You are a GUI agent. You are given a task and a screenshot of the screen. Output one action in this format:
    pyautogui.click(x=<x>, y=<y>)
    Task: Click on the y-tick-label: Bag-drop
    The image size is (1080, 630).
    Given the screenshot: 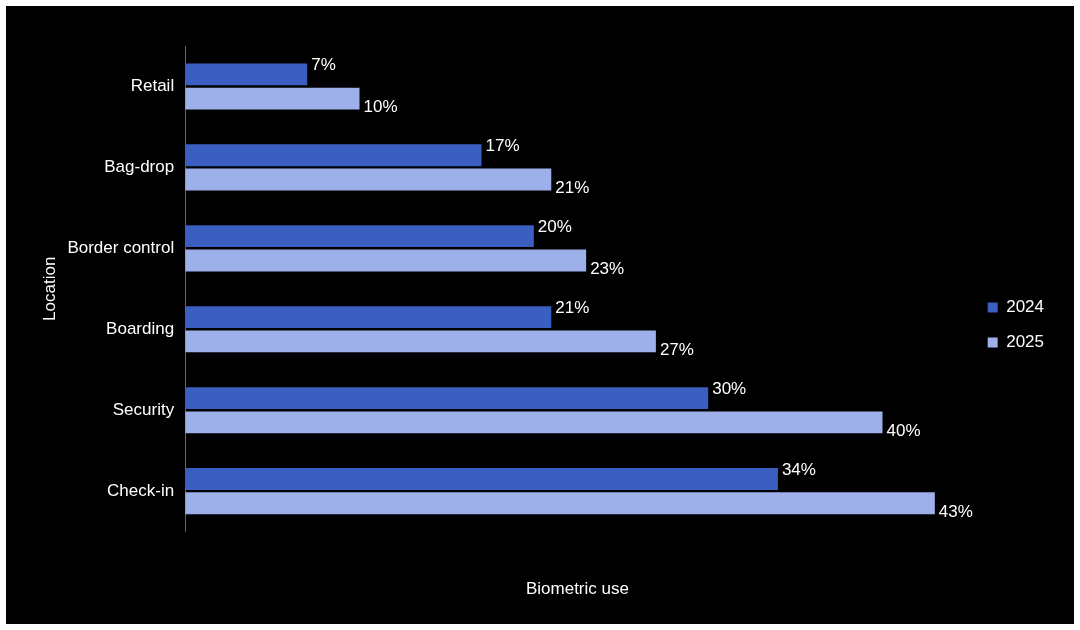 What is the action you would take?
    pyautogui.click(x=139, y=167)
    